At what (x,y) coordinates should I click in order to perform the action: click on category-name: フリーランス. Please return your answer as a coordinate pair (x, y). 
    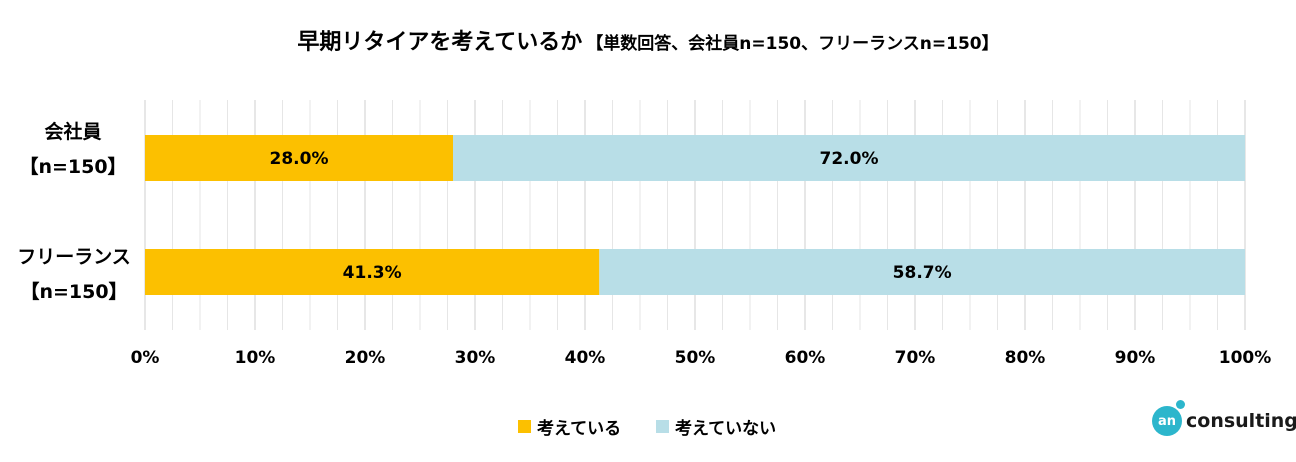
    Looking at the image, I should click on (74, 257).